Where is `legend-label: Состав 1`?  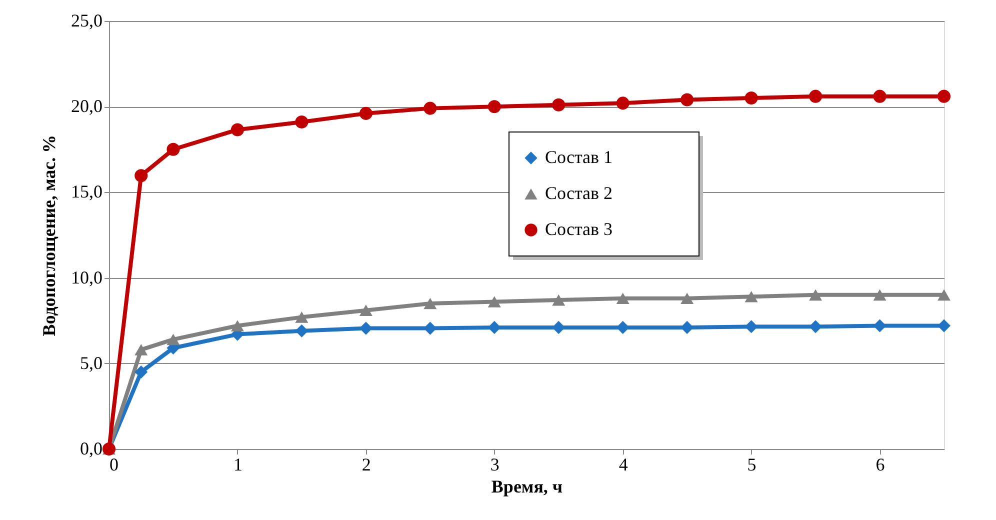 legend-label: Состав 1 is located at coordinates (579, 157).